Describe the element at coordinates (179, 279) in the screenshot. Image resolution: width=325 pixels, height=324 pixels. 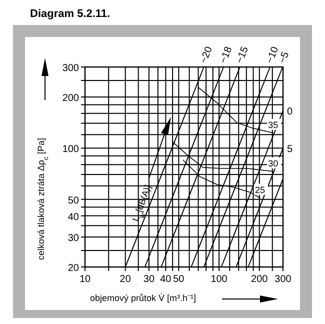
I see `x-tick-label: 50` at that location.